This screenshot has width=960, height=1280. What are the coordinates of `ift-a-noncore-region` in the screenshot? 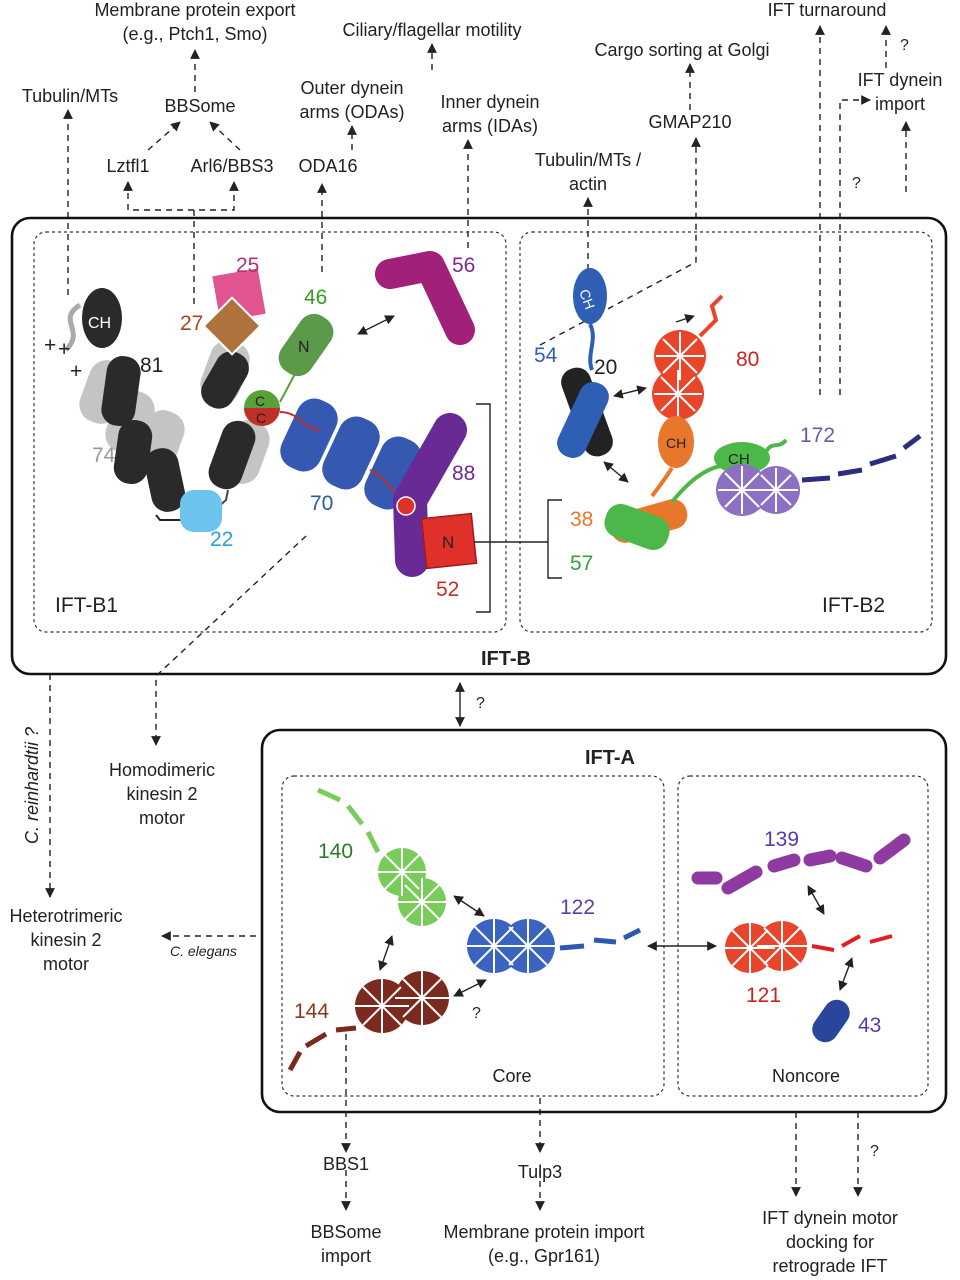 It's located at (803, 936).